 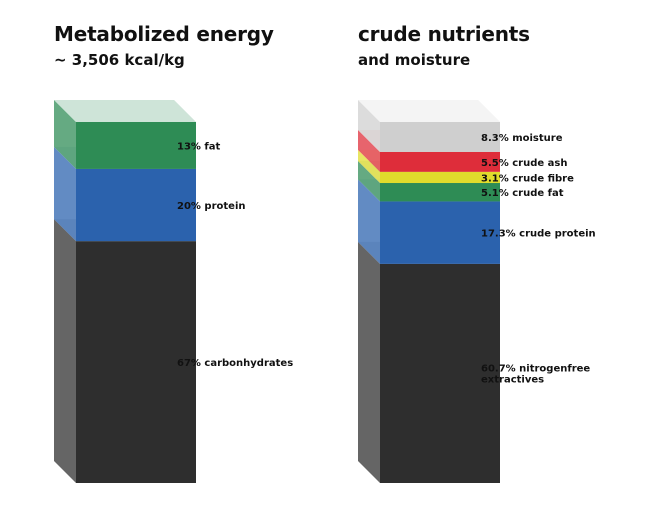 I want to click on chart-1-segment-2-label: 20% protein, so click(x=211, y=206).